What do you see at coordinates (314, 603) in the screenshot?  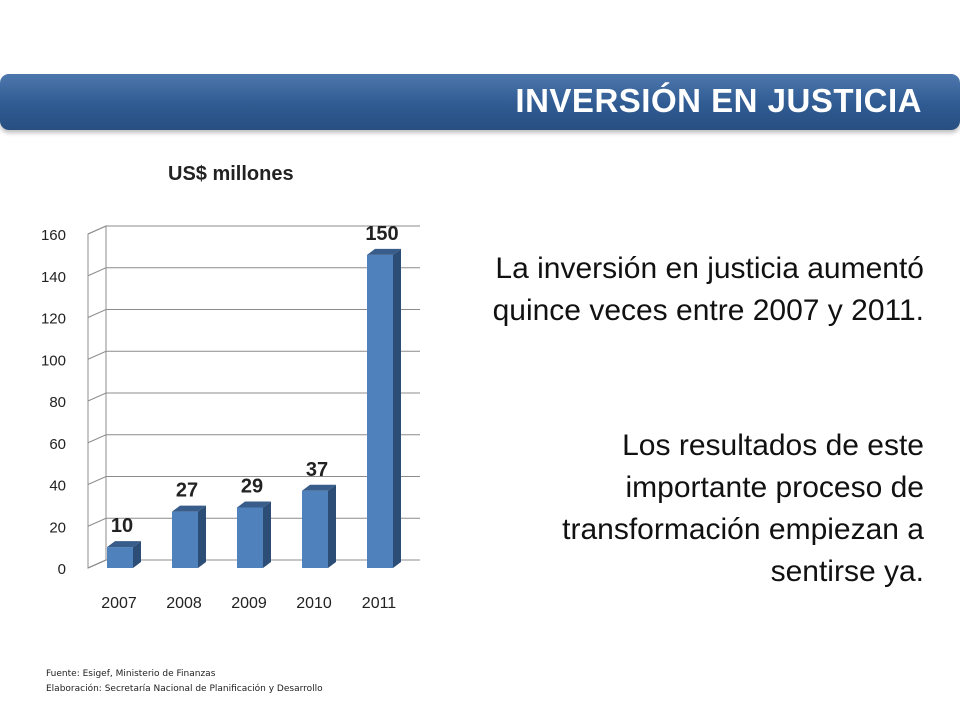 I see `x-tick-label: 2010` at bounding box center [314, 603].